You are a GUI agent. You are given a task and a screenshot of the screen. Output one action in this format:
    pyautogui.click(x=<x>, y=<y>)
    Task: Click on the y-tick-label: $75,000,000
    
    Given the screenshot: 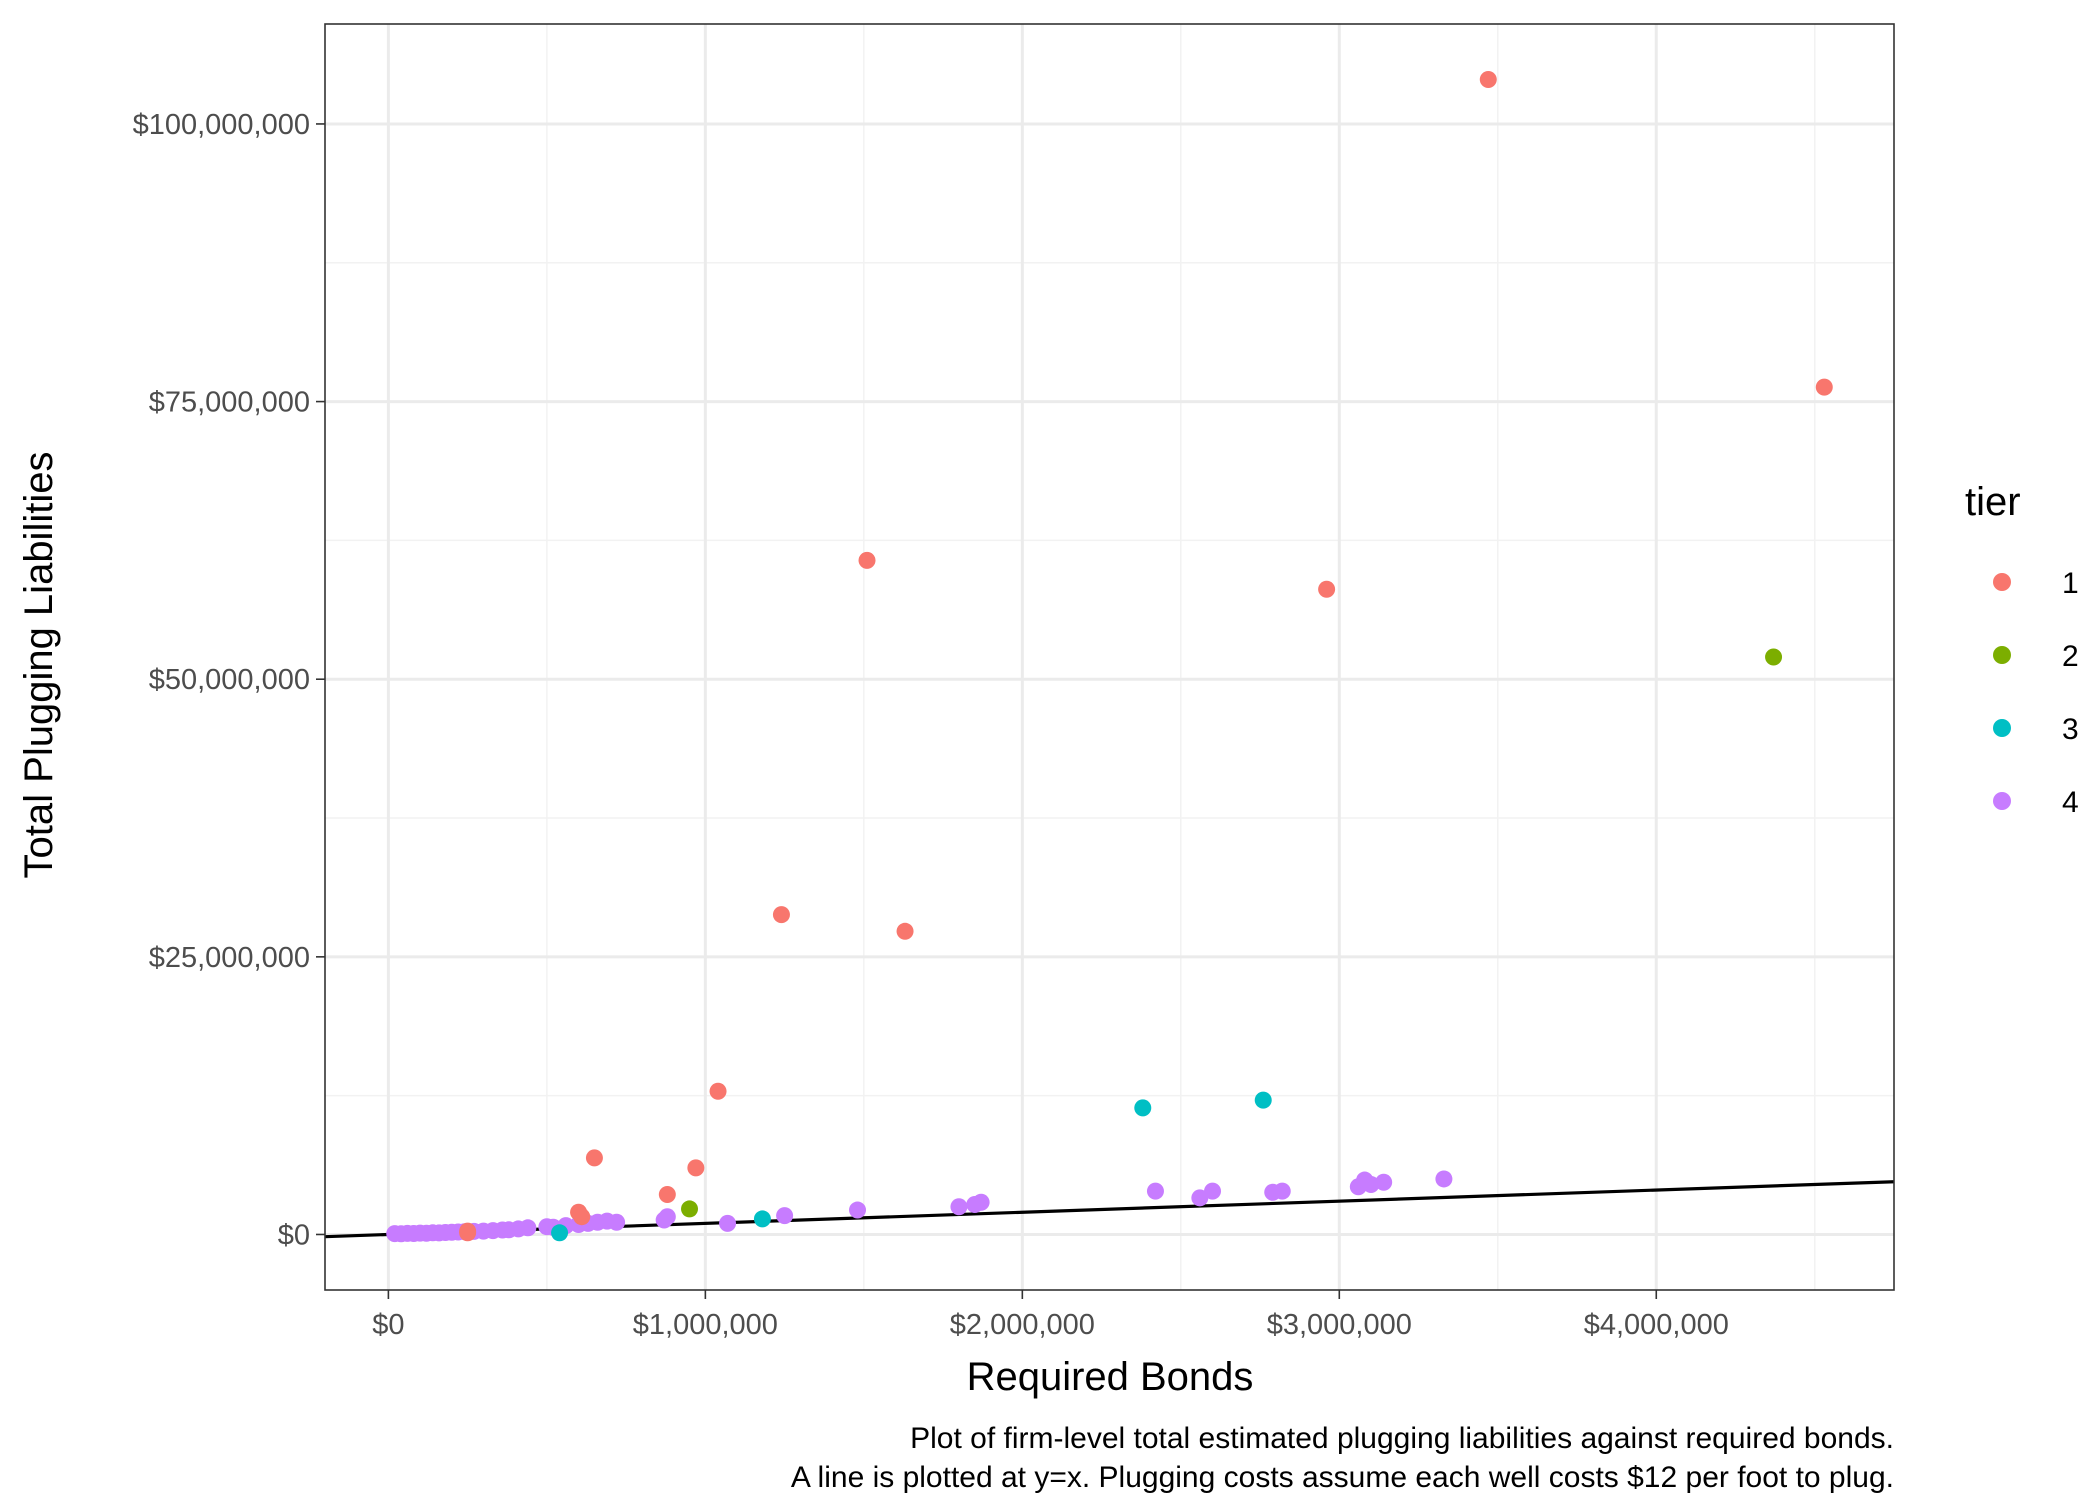 What is the action you would take?
    pyautogui.click(x=229, y=403)
    